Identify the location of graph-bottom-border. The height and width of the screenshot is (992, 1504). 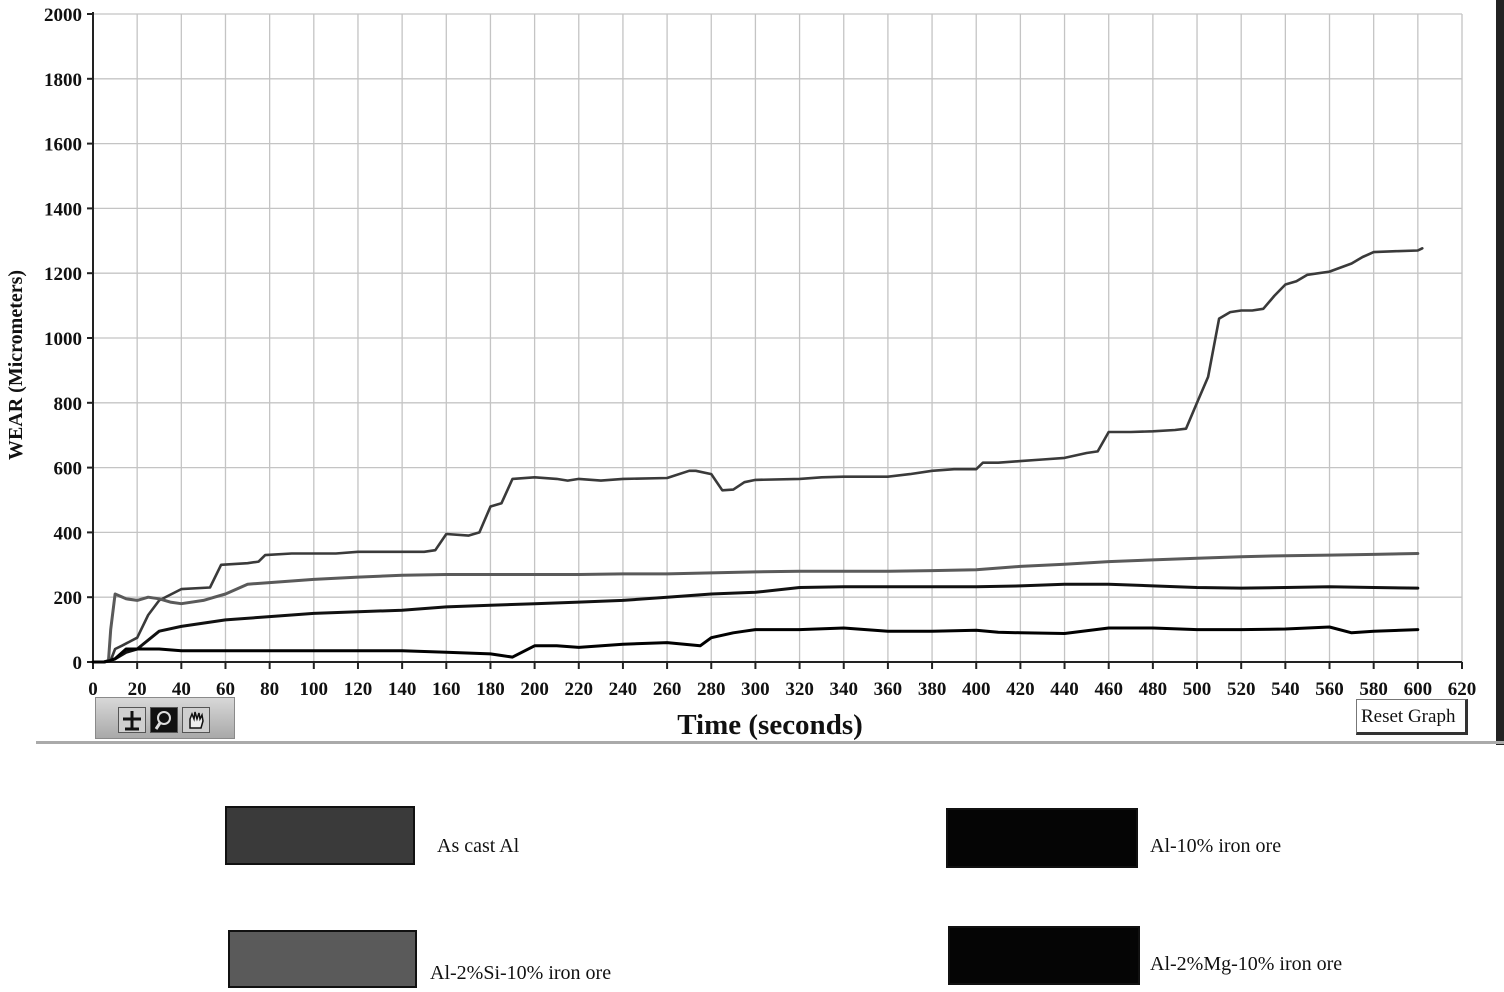
(770, 742).